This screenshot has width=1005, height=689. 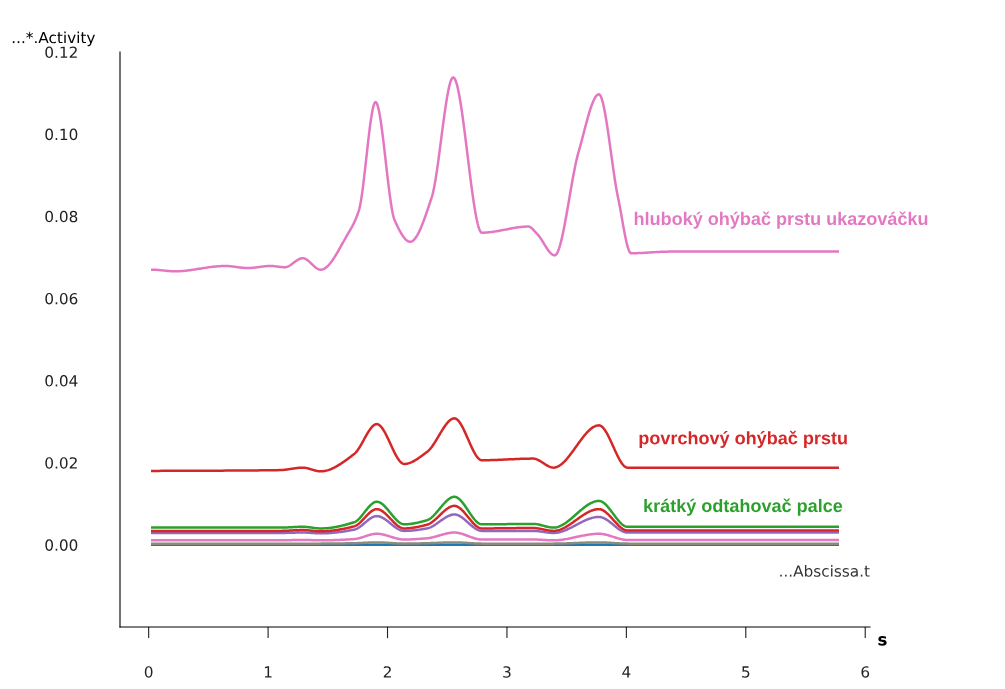 What do you see at coordinates (61, 52) in the screenshot?
I see `y-tick-label: 0.12` at bounding box center [61, 52].